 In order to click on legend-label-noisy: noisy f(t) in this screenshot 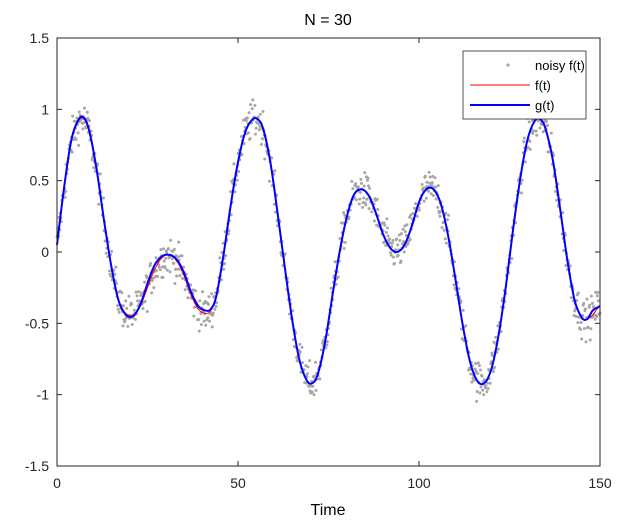, I will do `click(560, 65)`.